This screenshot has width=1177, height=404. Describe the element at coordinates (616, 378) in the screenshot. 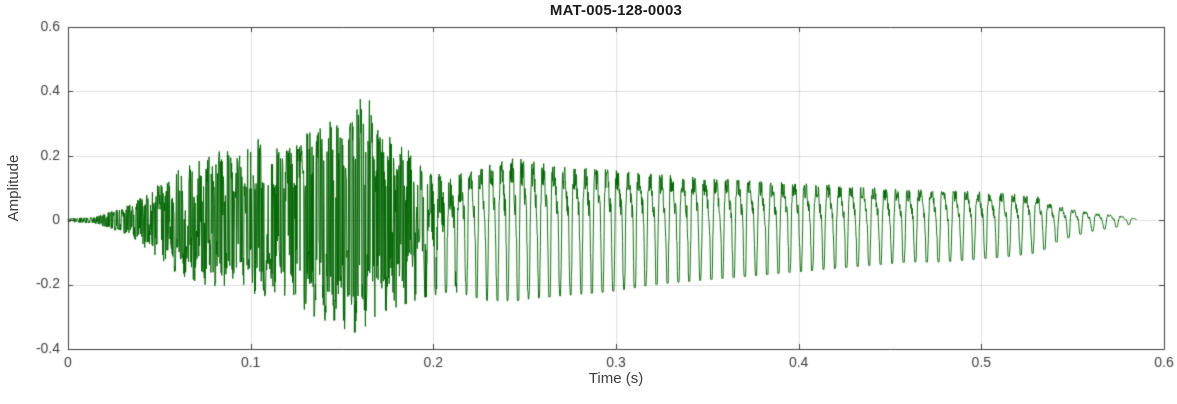

I see `x-axis-label: Time (s)` at that location.